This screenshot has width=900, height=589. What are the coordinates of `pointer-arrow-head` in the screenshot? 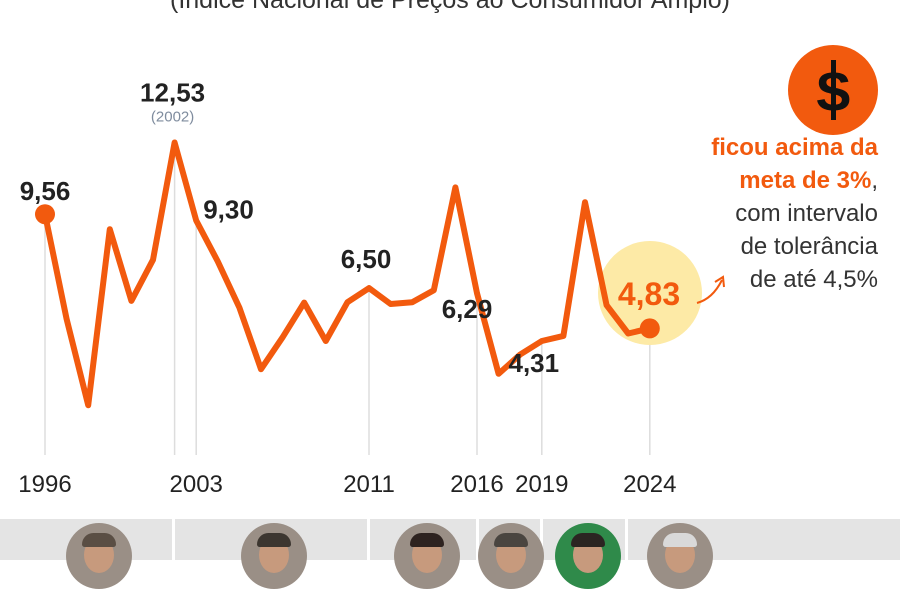 It's located at (719, 281).